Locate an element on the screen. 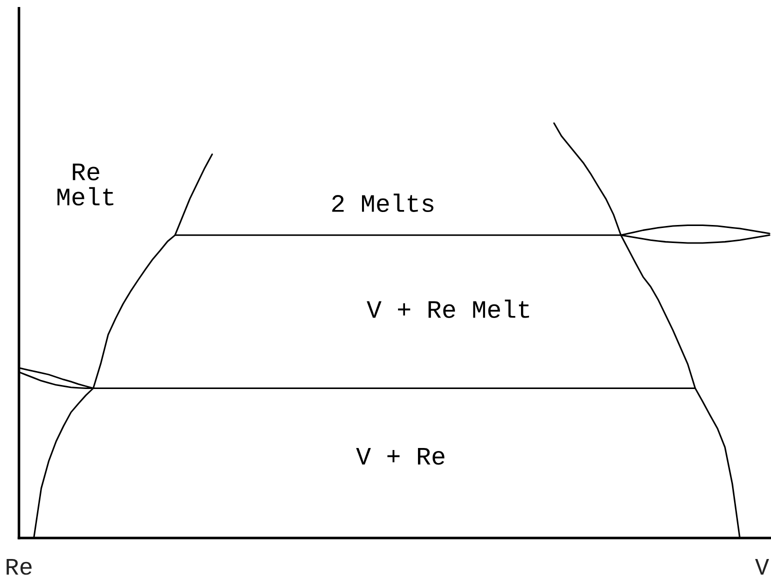  x-tick-label: Re is located at coordinates (19, 567).